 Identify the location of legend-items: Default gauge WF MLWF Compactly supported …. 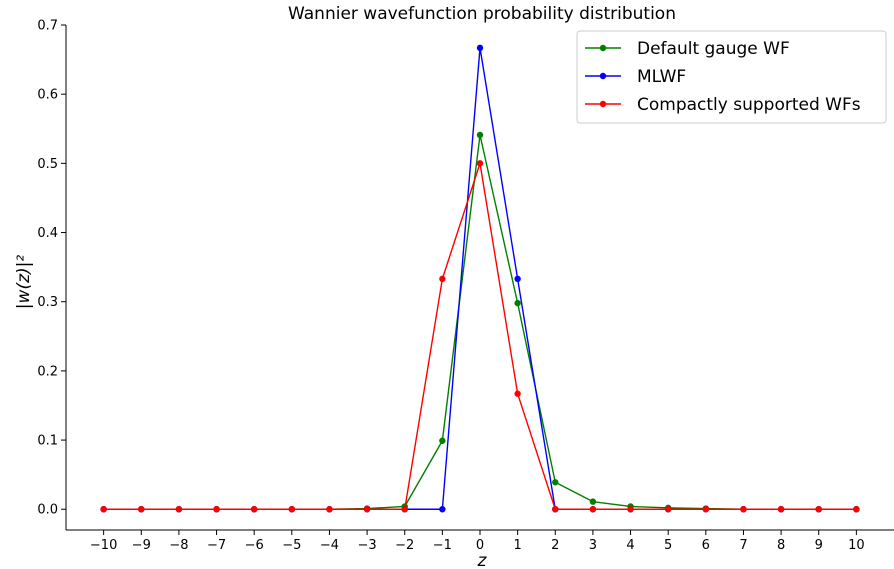
(723, 77).